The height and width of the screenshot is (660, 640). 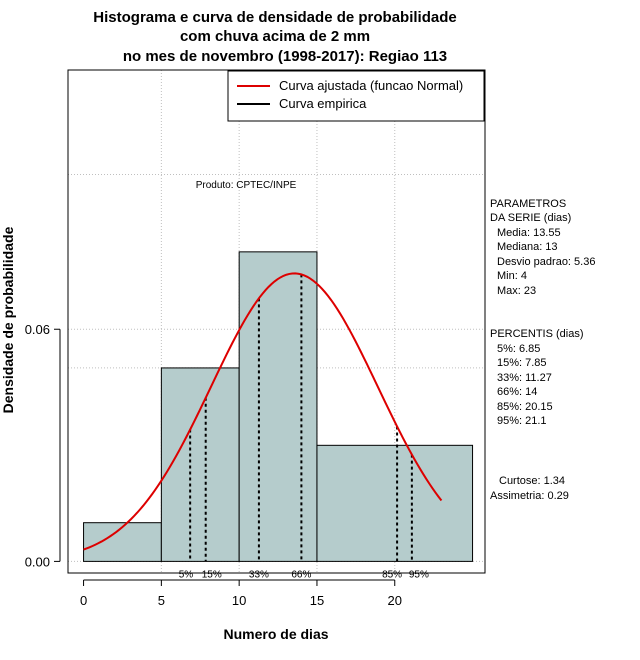 What do you see at coordinates (527, 247) in the screenshot?
I see `parameter-median: Mediana: 13` at bounding box center [527, 247].